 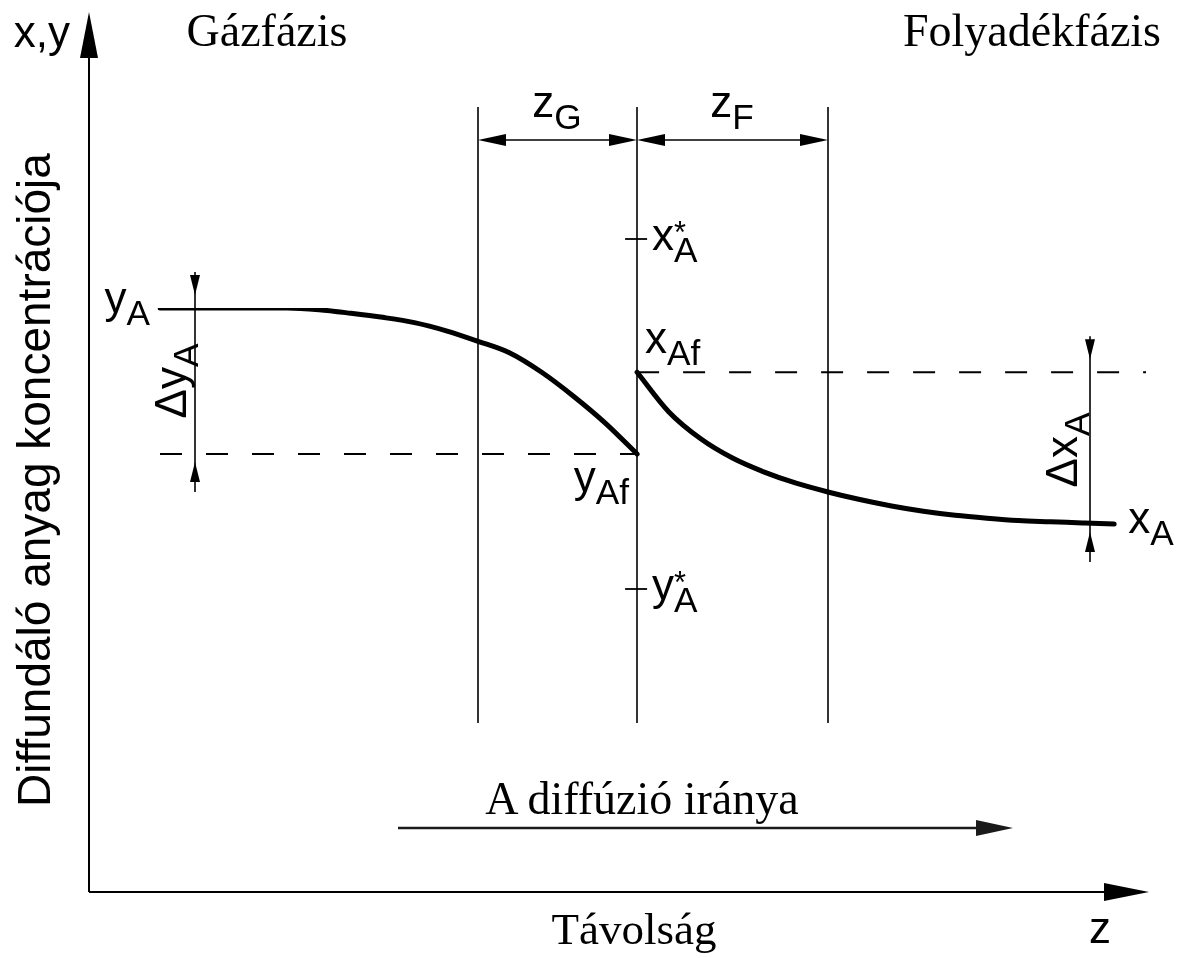 I want to click on text: Gázfázis, so click(x=267, y=31).